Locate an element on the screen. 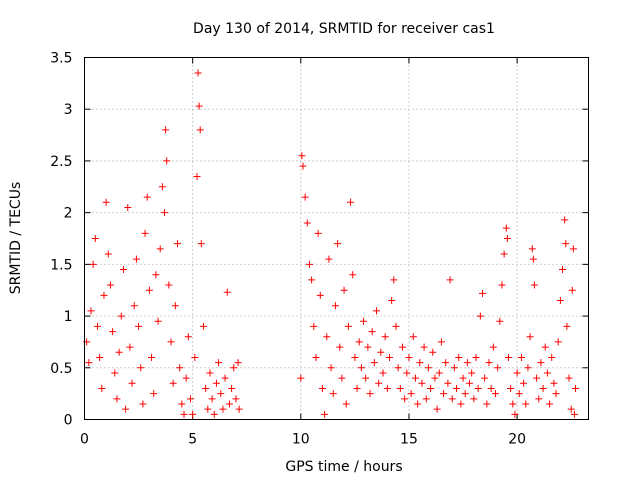 The height and width of the screenshot is (480, 640). y-axis-label: SRMTID / TECUs is located at coordinates (16, 238).